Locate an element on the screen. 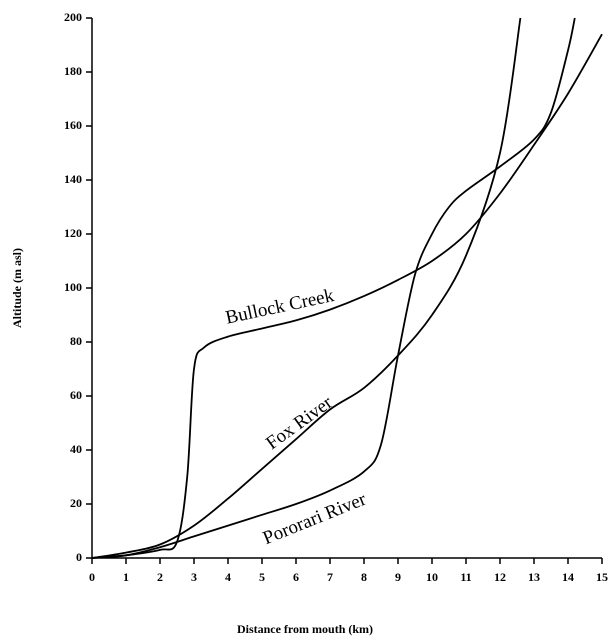 The width and height of the screenshot is (611, 640). x-tick-label: 13 is located at coordinates (534, 577).